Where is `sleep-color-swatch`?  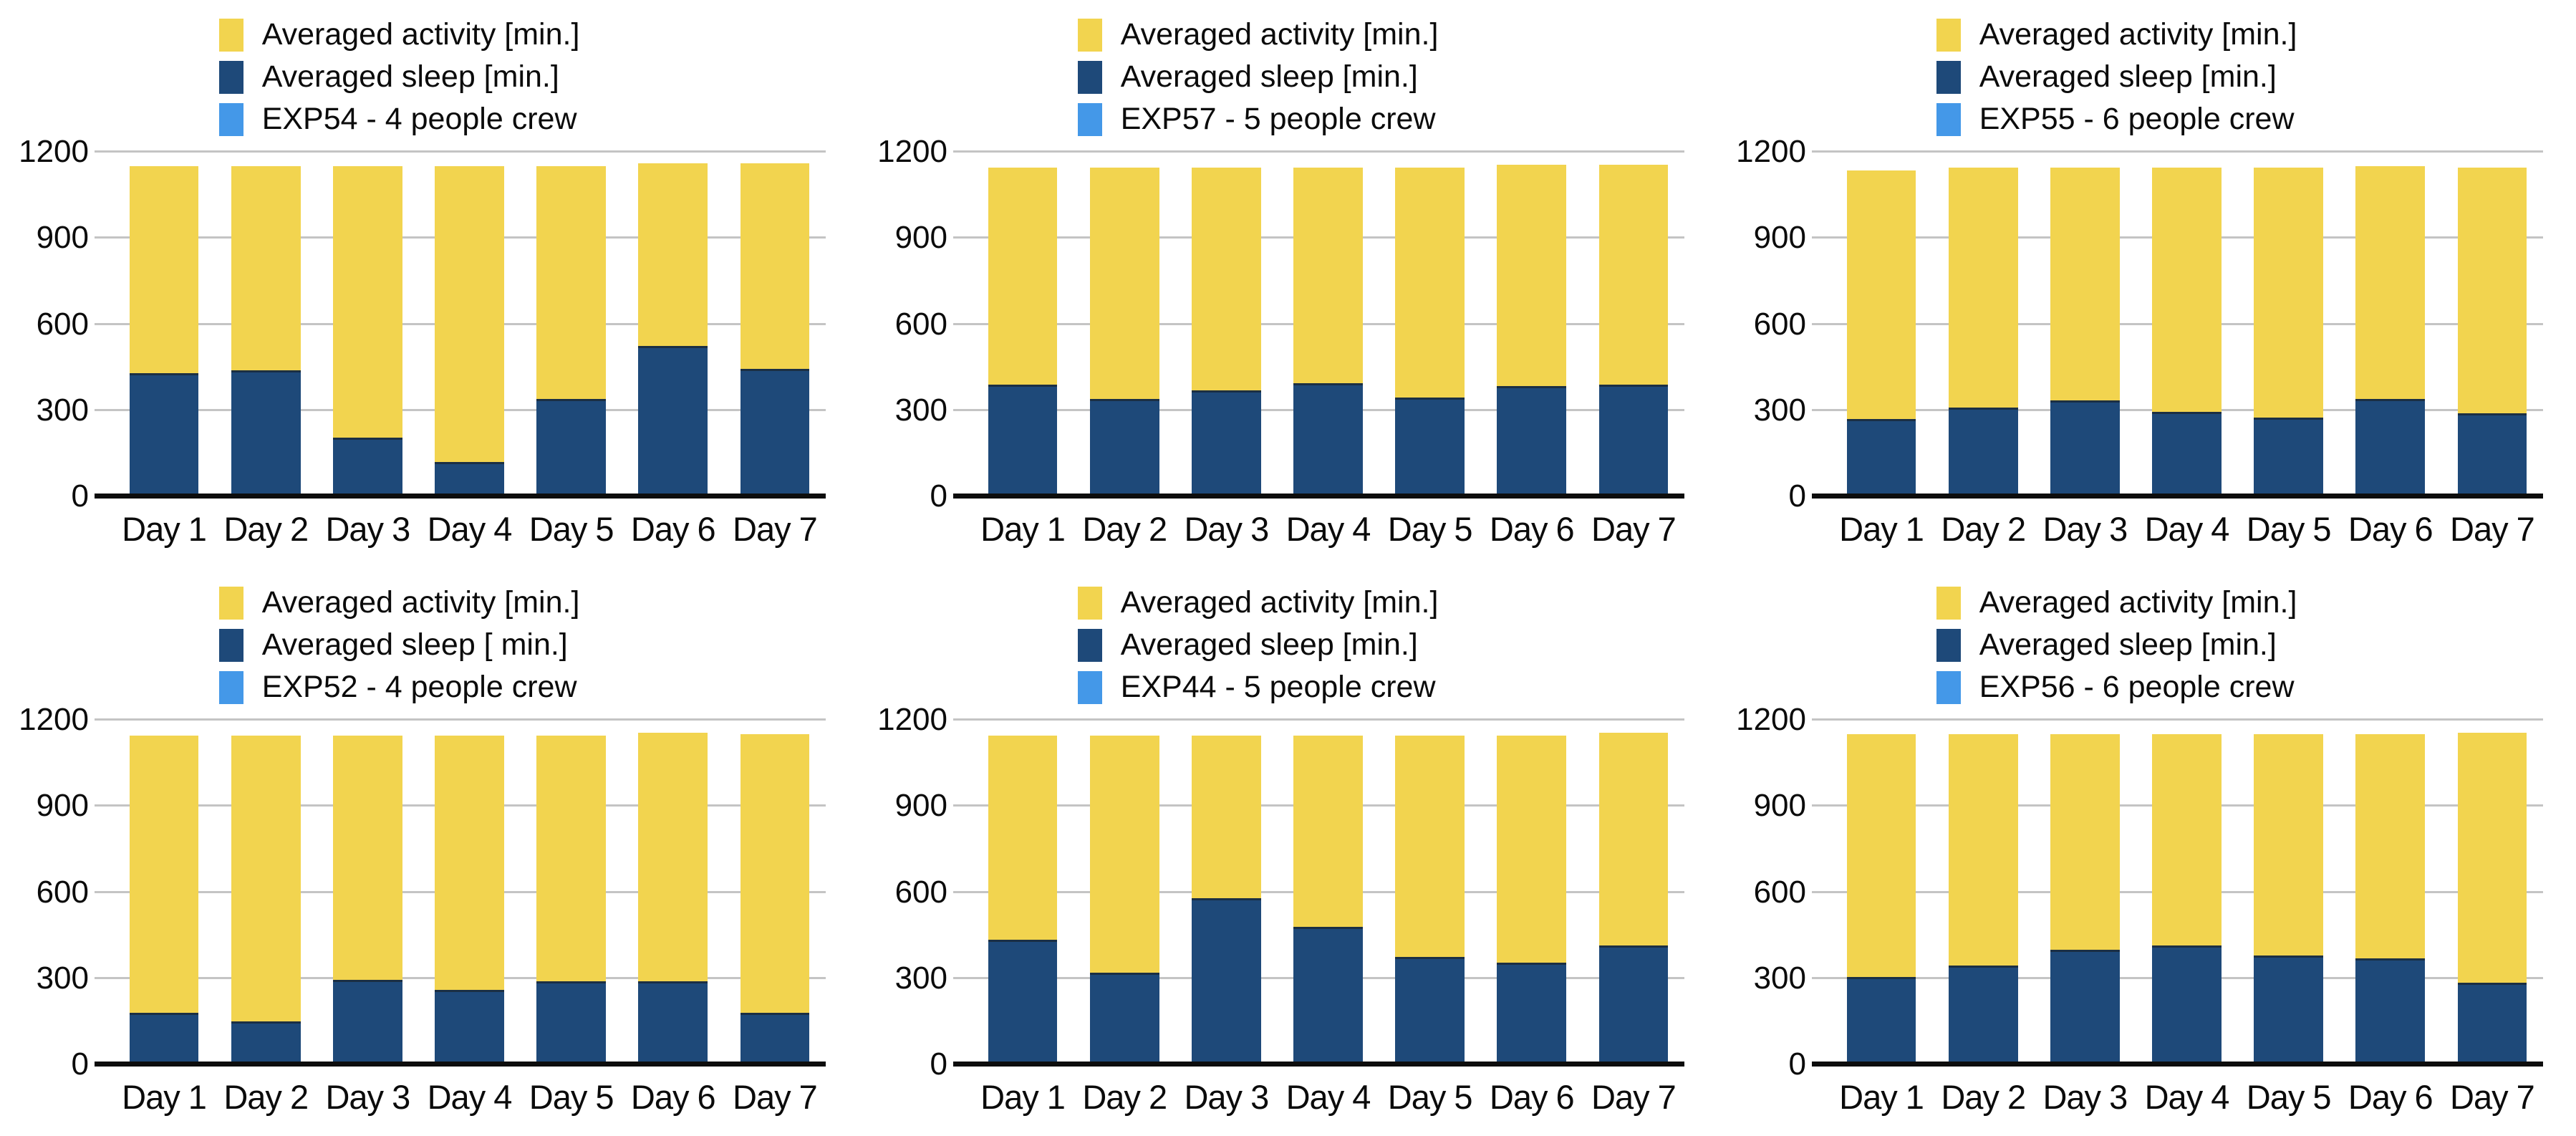 sleep-color-swatch is located at coordinates (1948, 77).